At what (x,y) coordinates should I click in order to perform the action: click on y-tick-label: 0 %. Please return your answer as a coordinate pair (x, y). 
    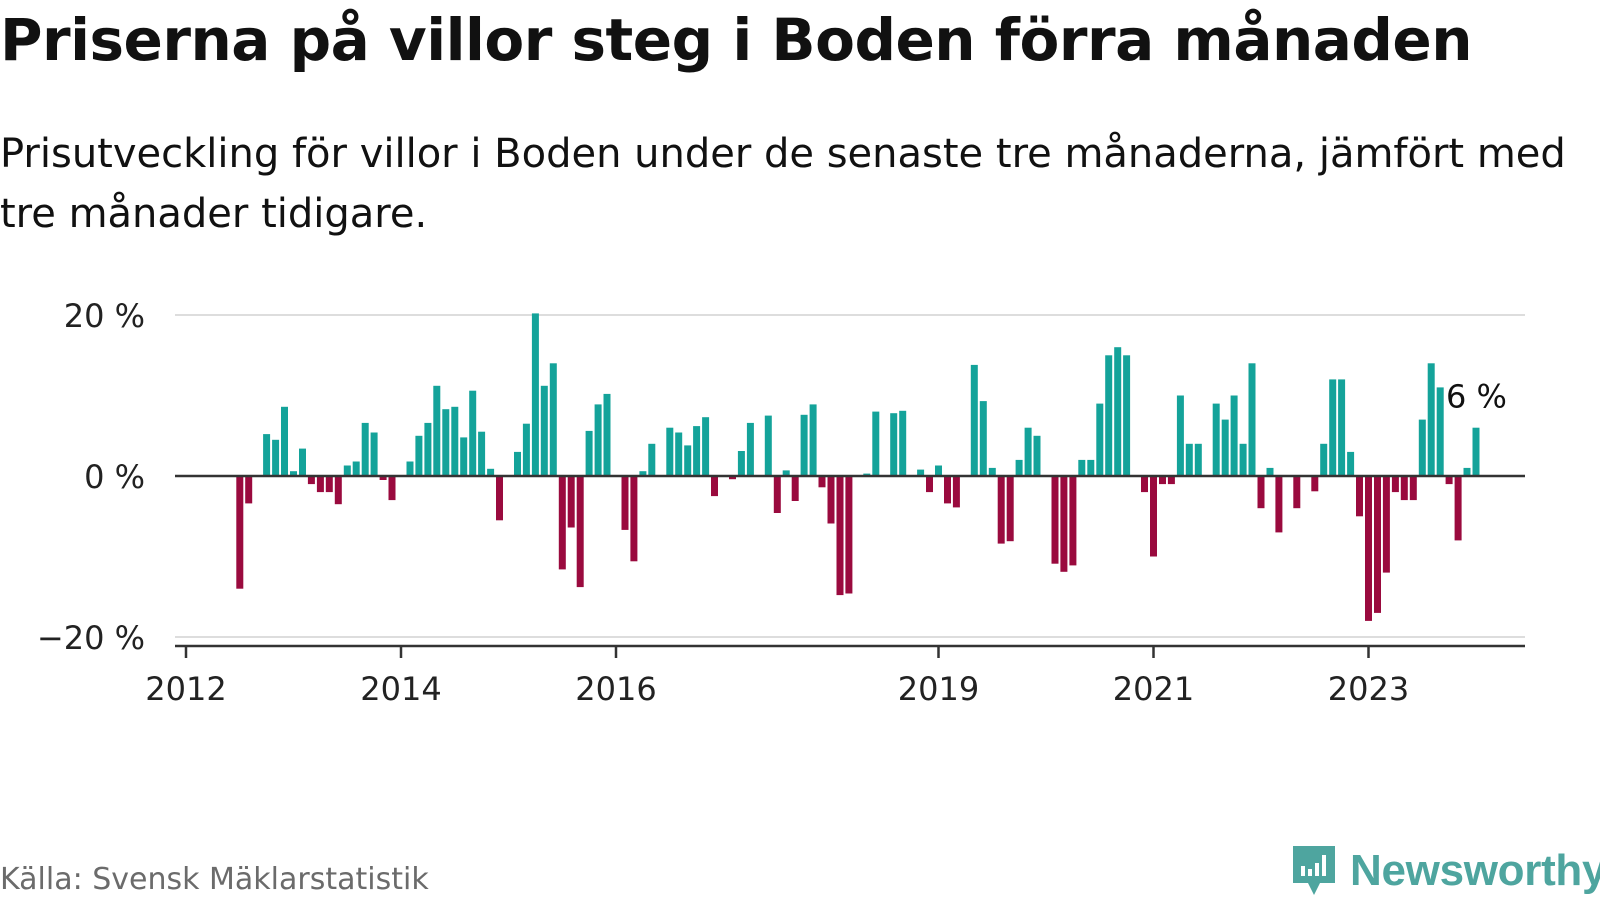
    Looking at the image, I should click on (114, 477).